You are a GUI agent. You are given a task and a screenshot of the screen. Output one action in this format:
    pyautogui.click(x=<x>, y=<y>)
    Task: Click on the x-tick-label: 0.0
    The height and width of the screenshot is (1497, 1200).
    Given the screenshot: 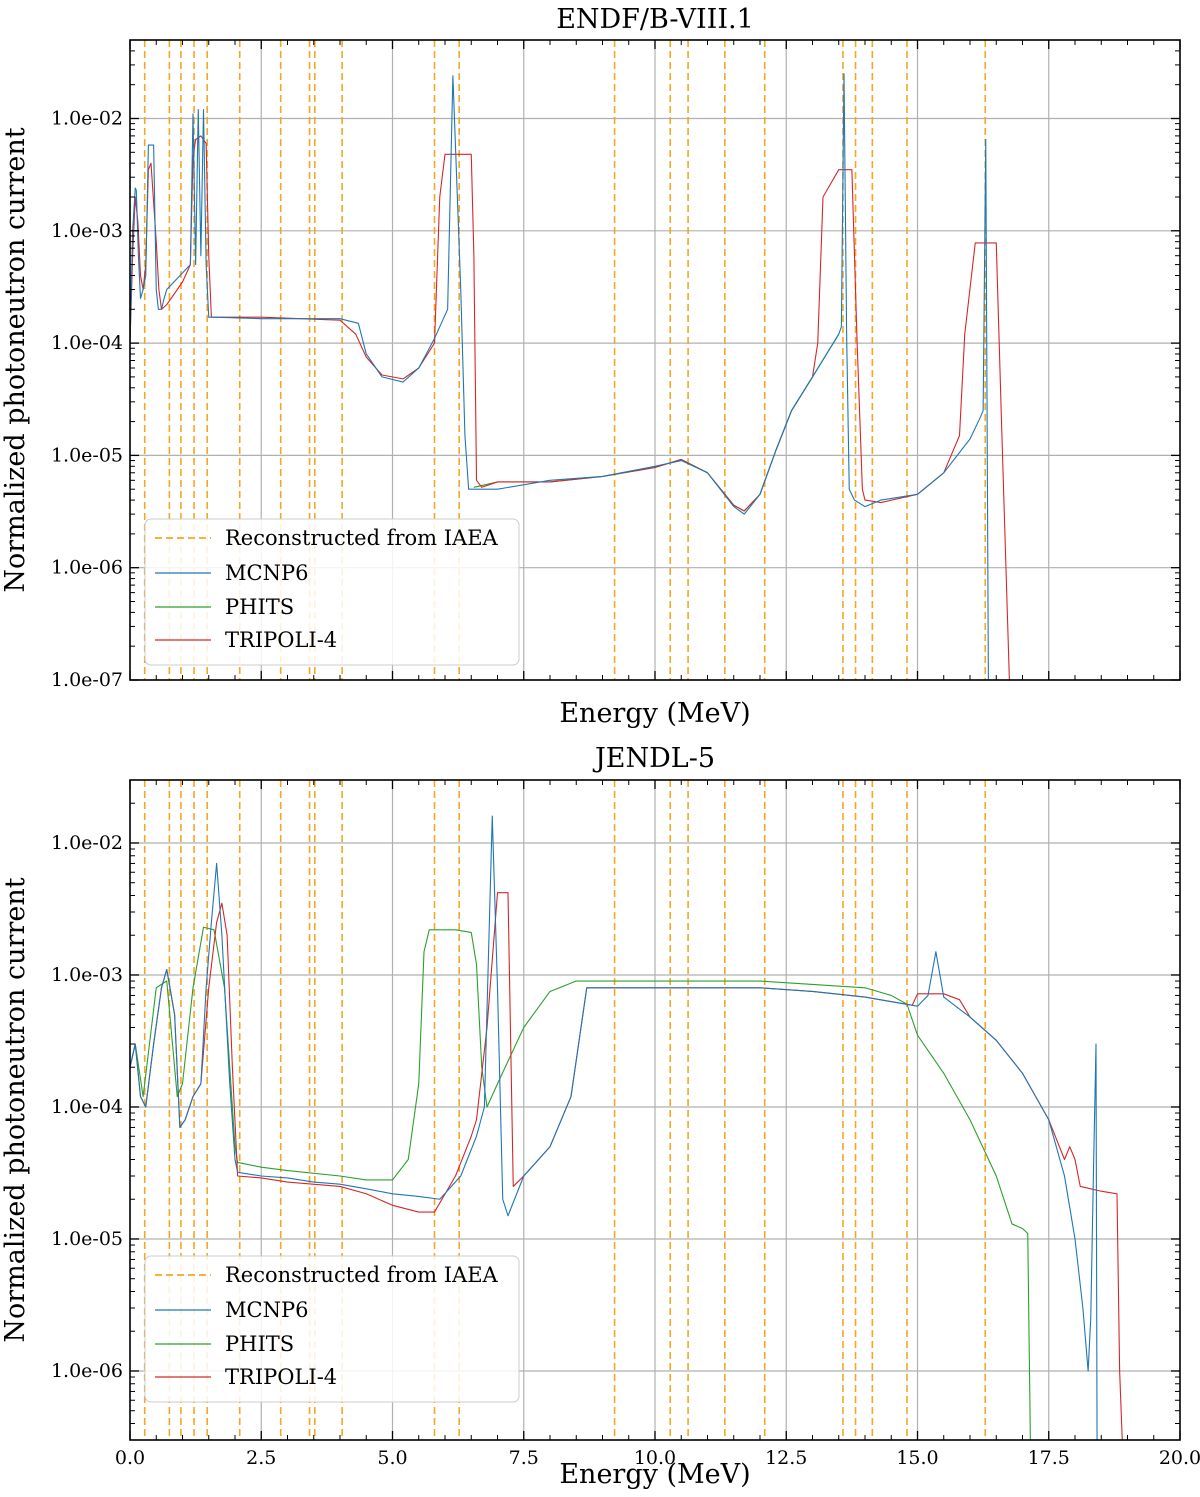 What is the action you would take?
    pyautogui.click(x=130, y=1458)
    